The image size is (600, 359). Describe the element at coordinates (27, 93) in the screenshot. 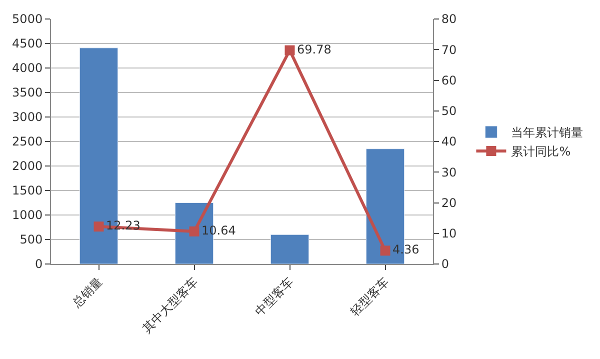

I see `y-tick-label: 3500` at that location.